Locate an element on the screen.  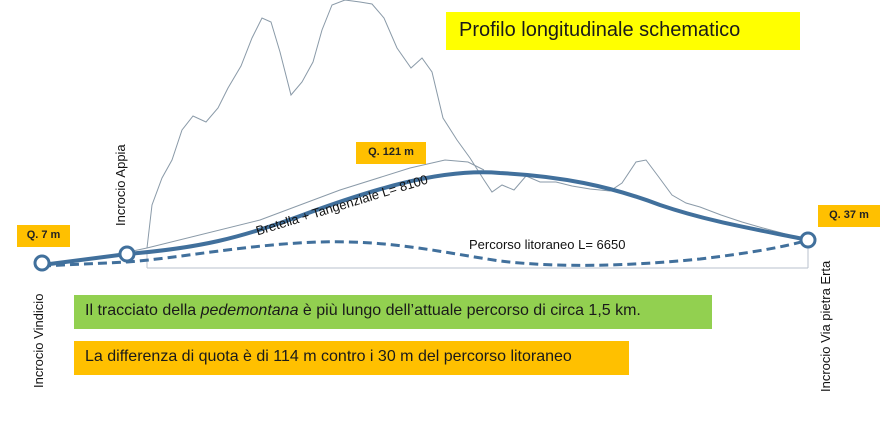
length-note-start: Il tracciato della is located at coordinates (143, 310).